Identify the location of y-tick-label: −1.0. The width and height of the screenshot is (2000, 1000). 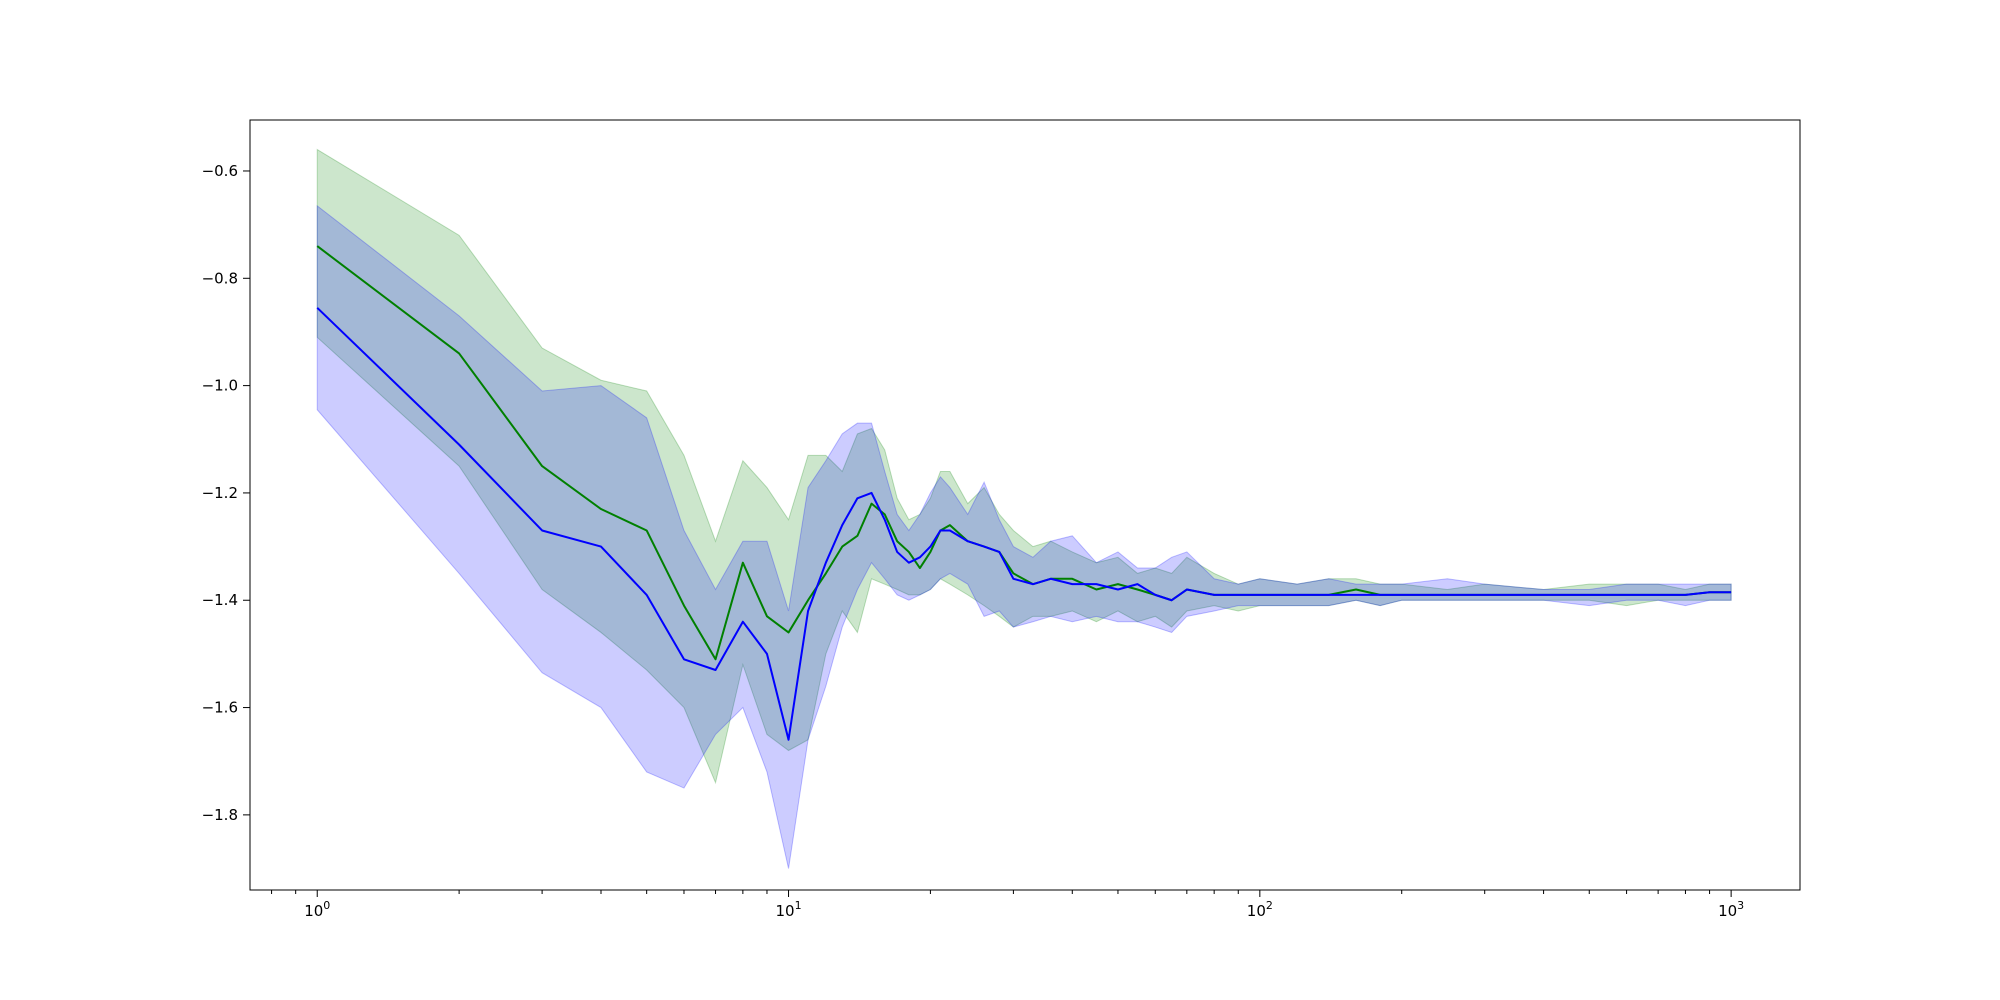
(220, 386).